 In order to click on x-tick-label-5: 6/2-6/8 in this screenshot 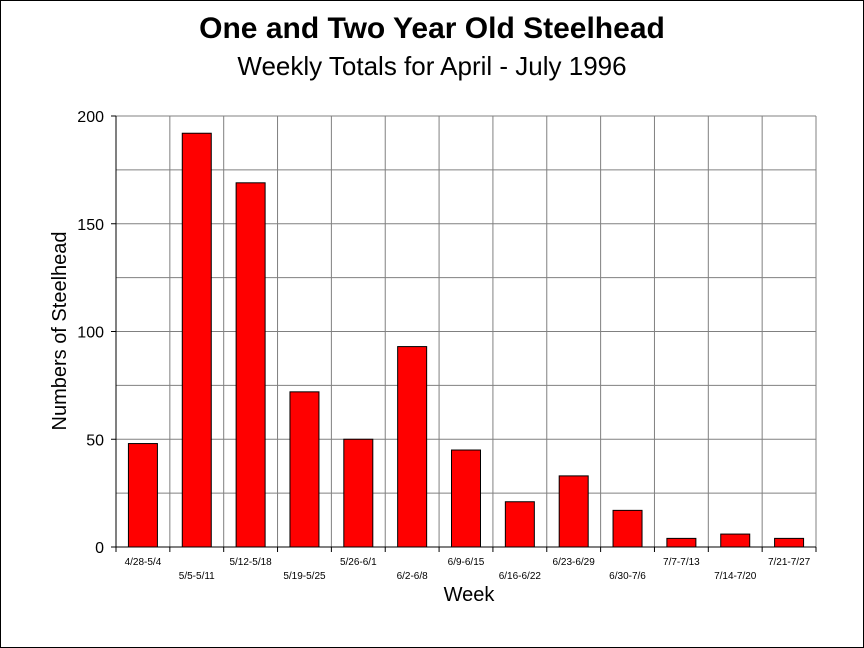, I will do `click(413, 576)`.